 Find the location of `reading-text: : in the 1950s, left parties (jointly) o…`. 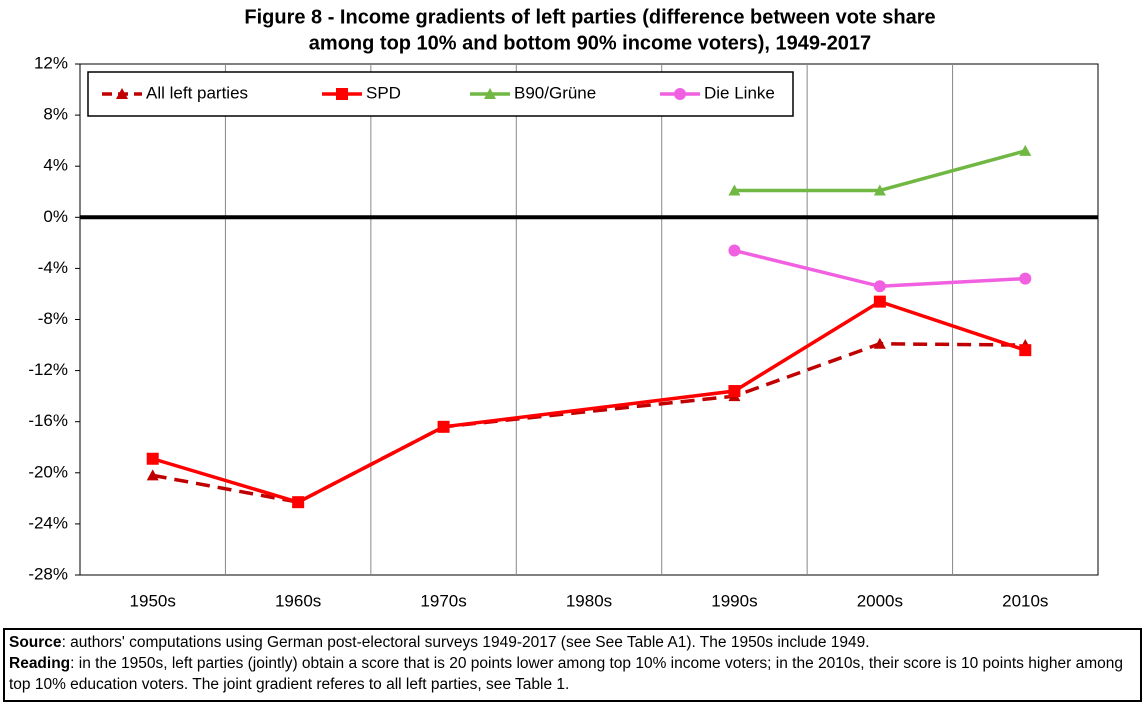

reading-text: : in the 1950s, left parties (jointly) o… is located at coordinates (566, 674).